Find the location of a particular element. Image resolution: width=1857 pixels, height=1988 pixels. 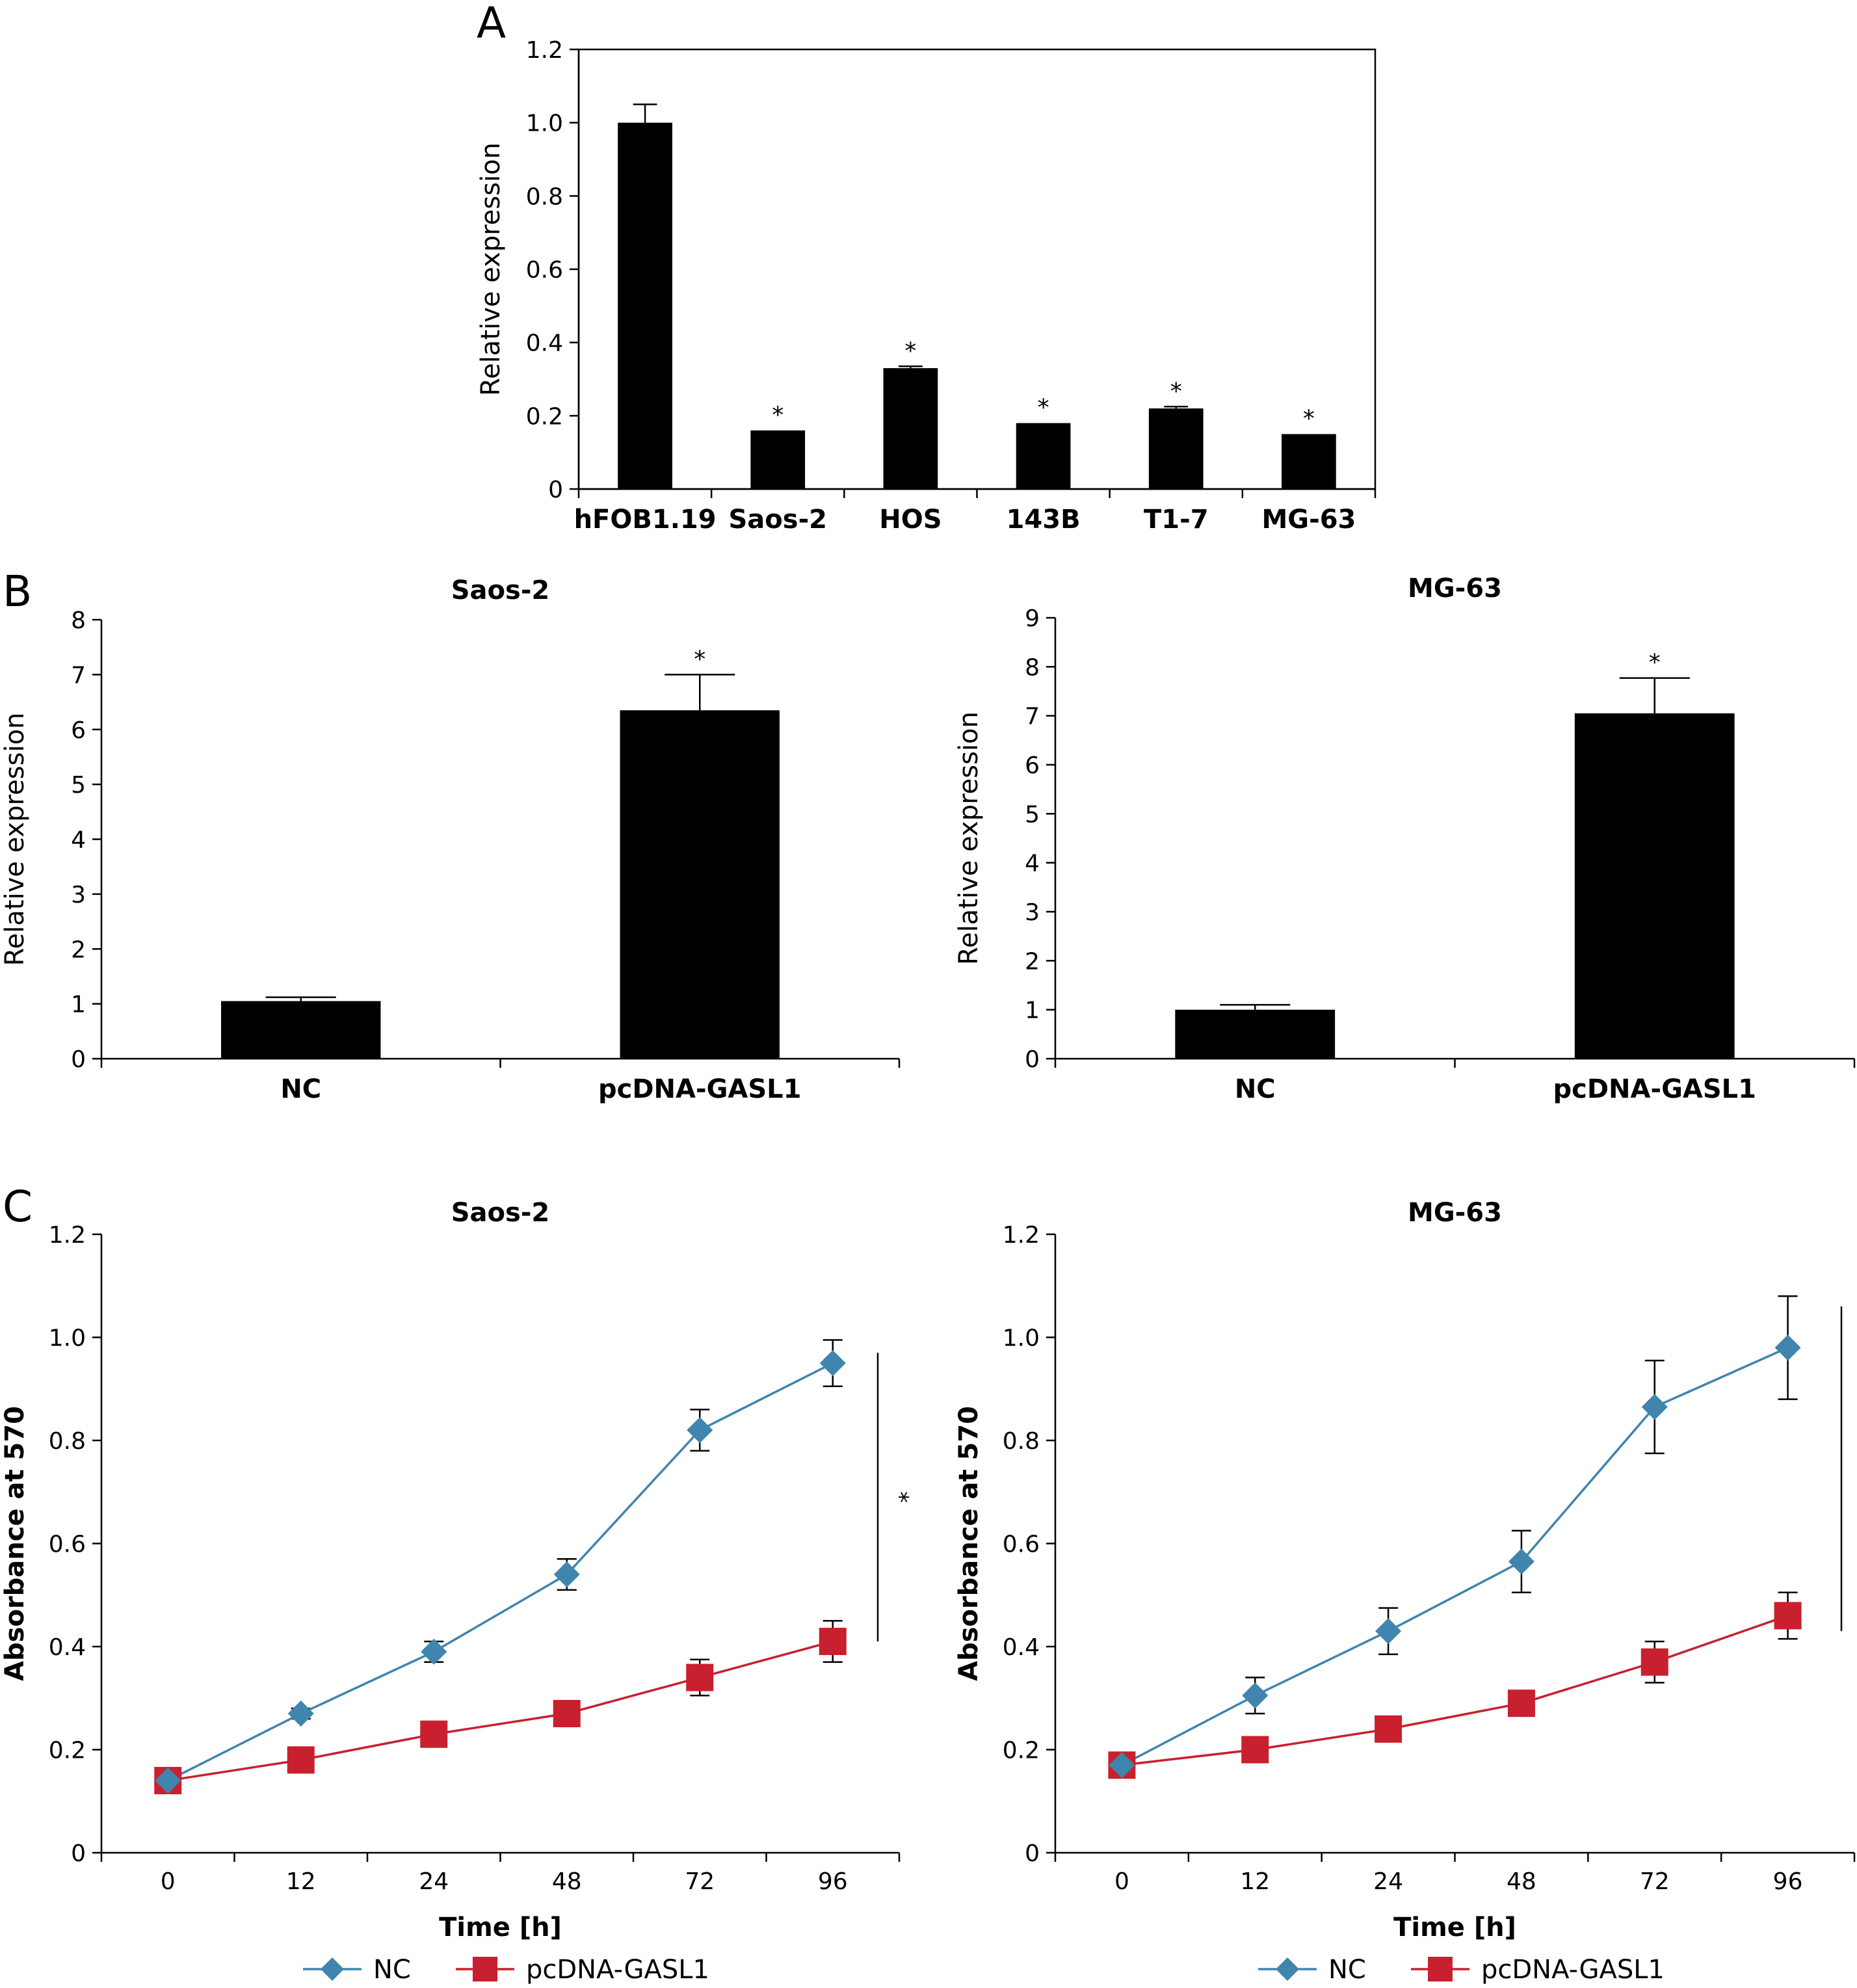

y-tick-label: 9 is located at coordinates (1032, 618).